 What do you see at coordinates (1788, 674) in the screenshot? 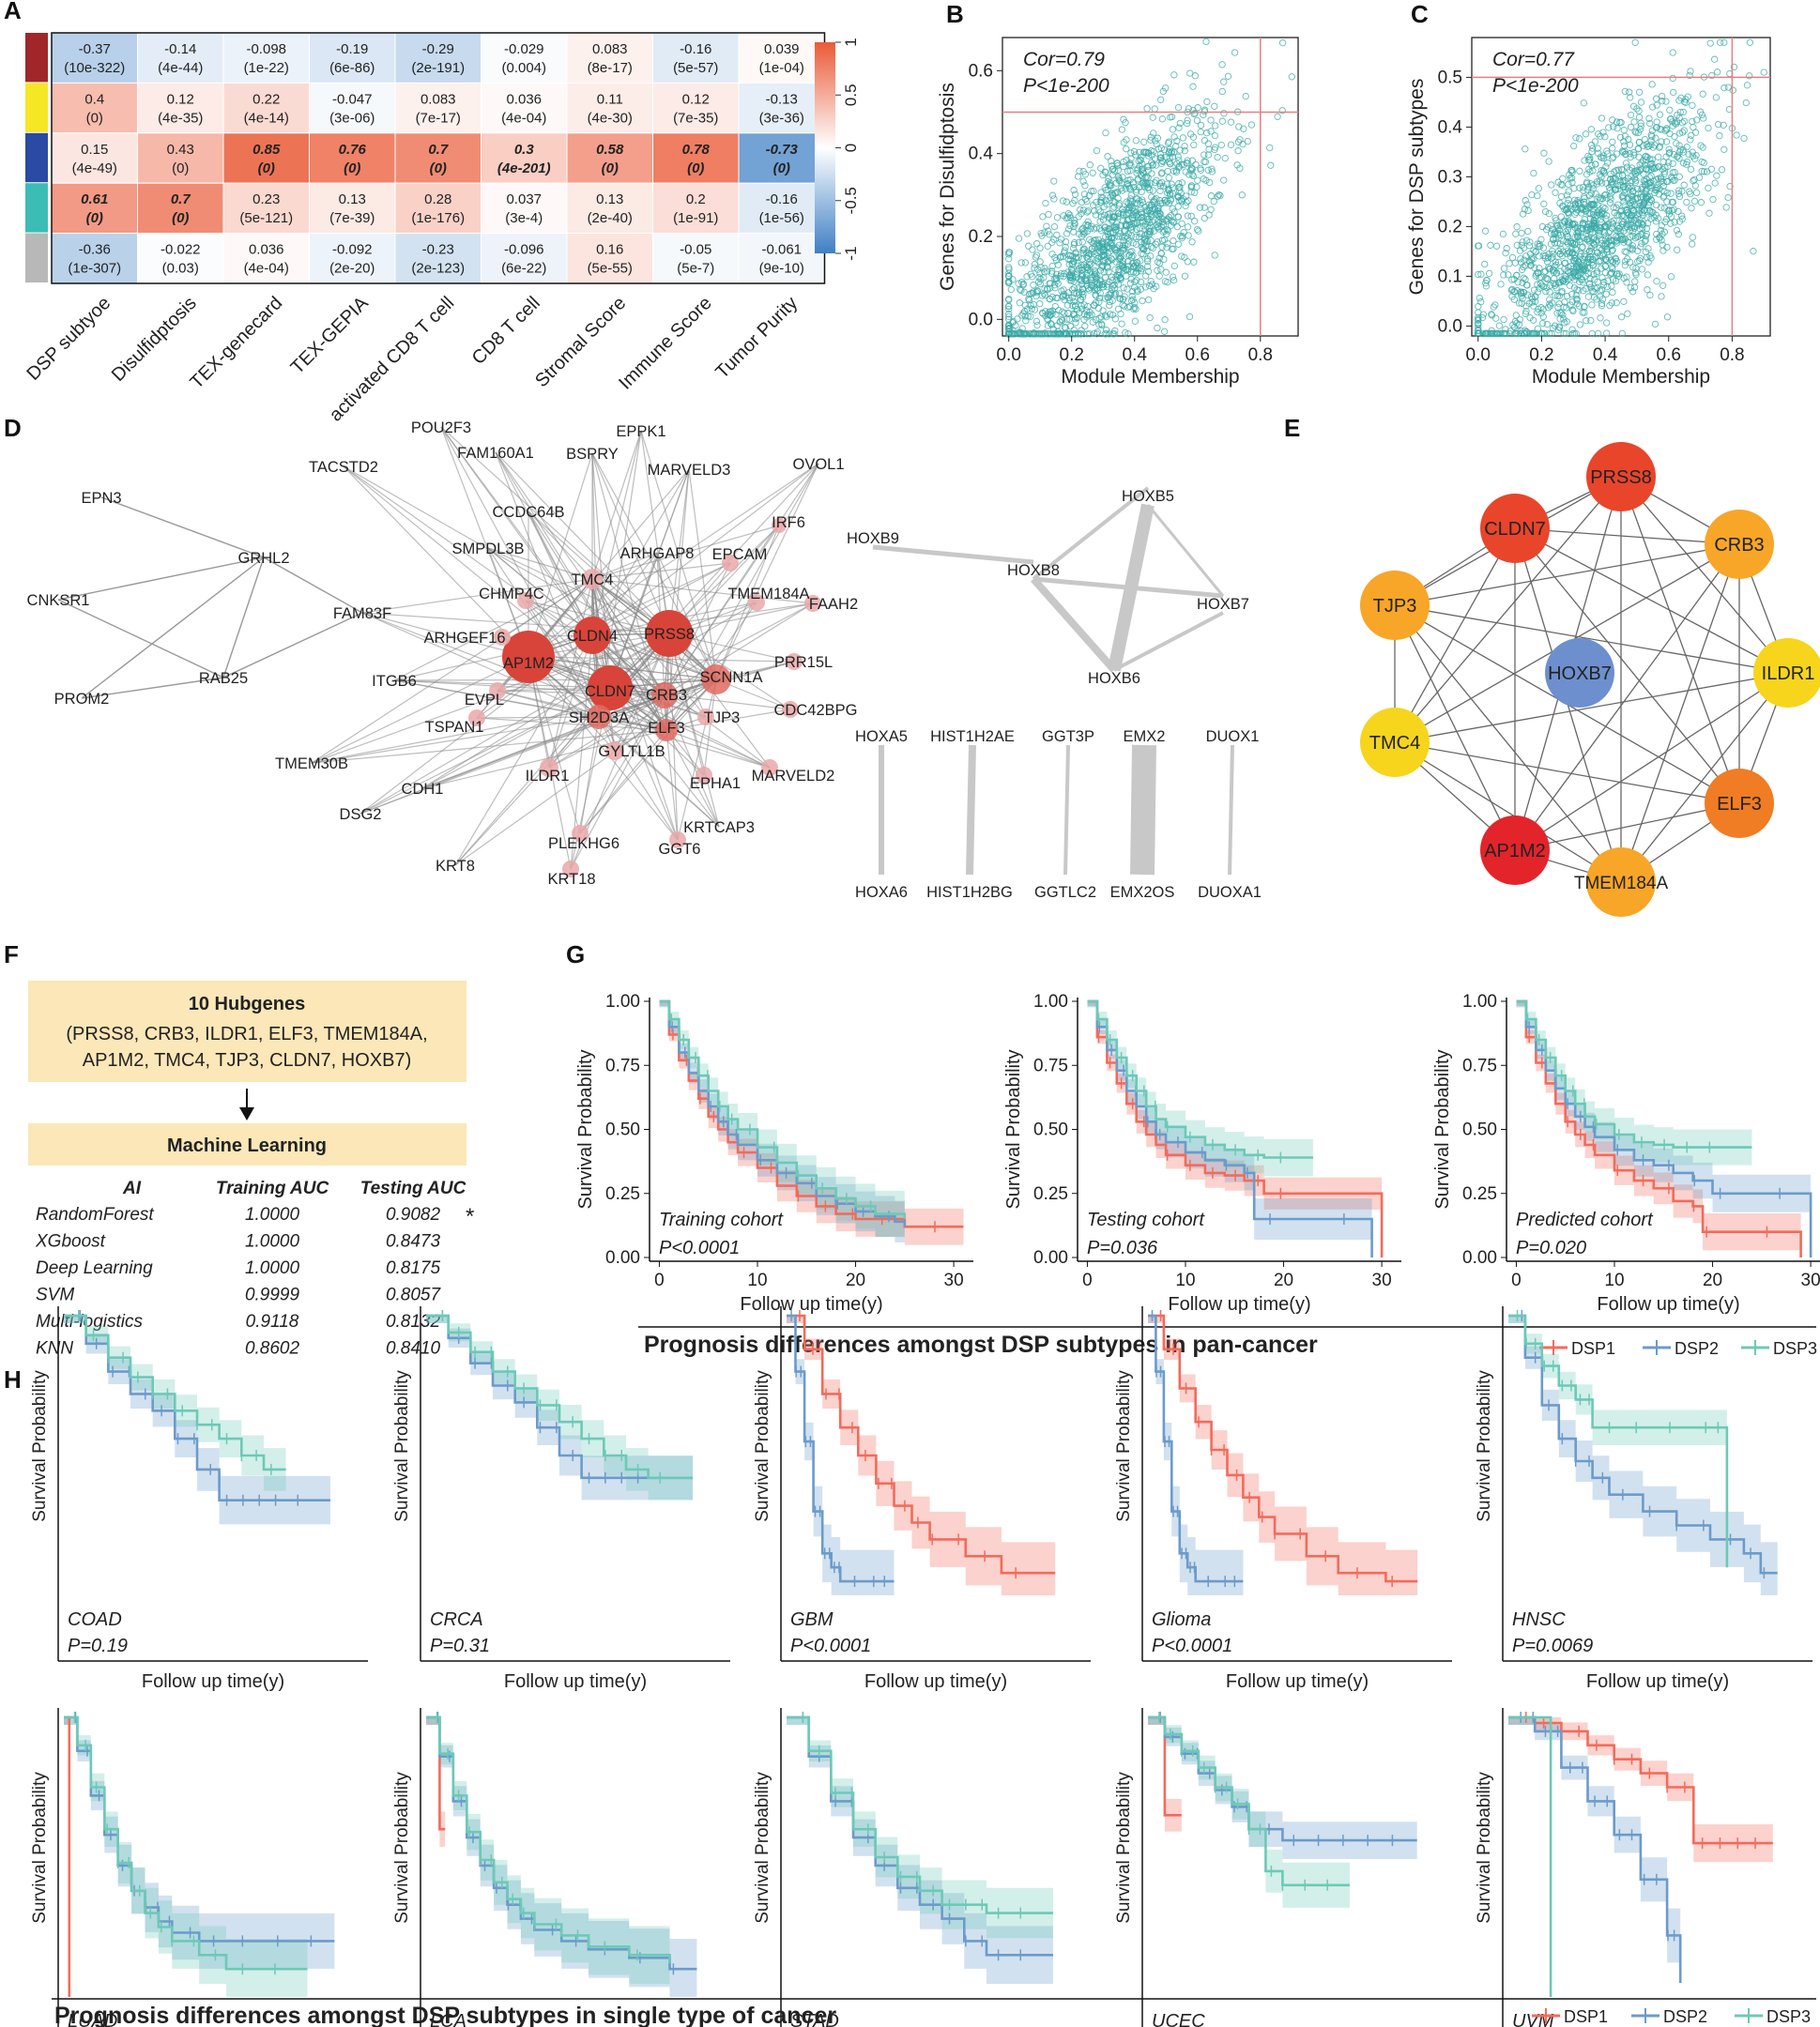
I see `hub-node-label: ILDR1` at bounding box center [1788, 674].